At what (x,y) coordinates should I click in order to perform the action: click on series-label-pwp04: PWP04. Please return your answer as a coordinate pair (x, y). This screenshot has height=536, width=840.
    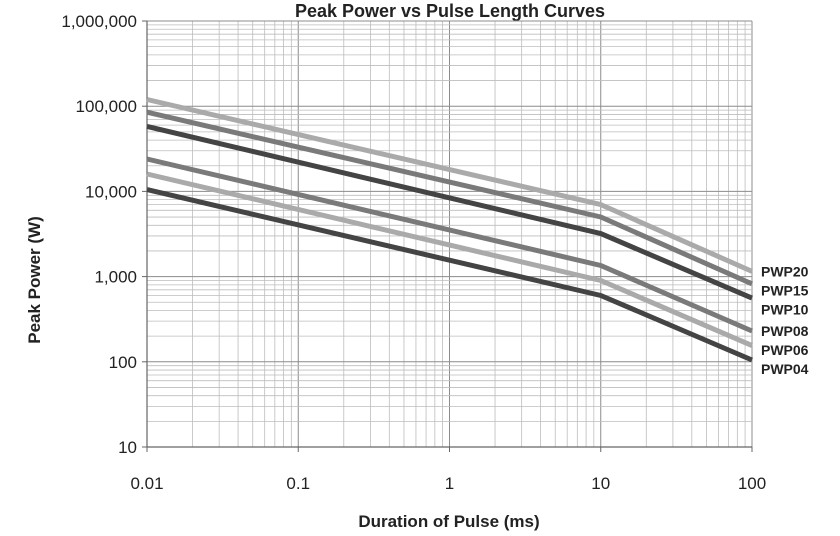
    Looking at the image, I should click on (785, 369).